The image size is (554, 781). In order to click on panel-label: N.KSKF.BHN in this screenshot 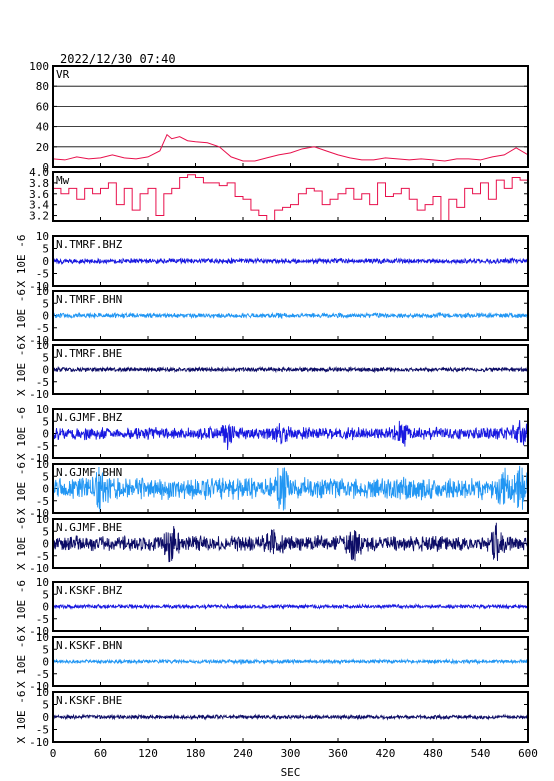, I will do `click(89, 645)`.